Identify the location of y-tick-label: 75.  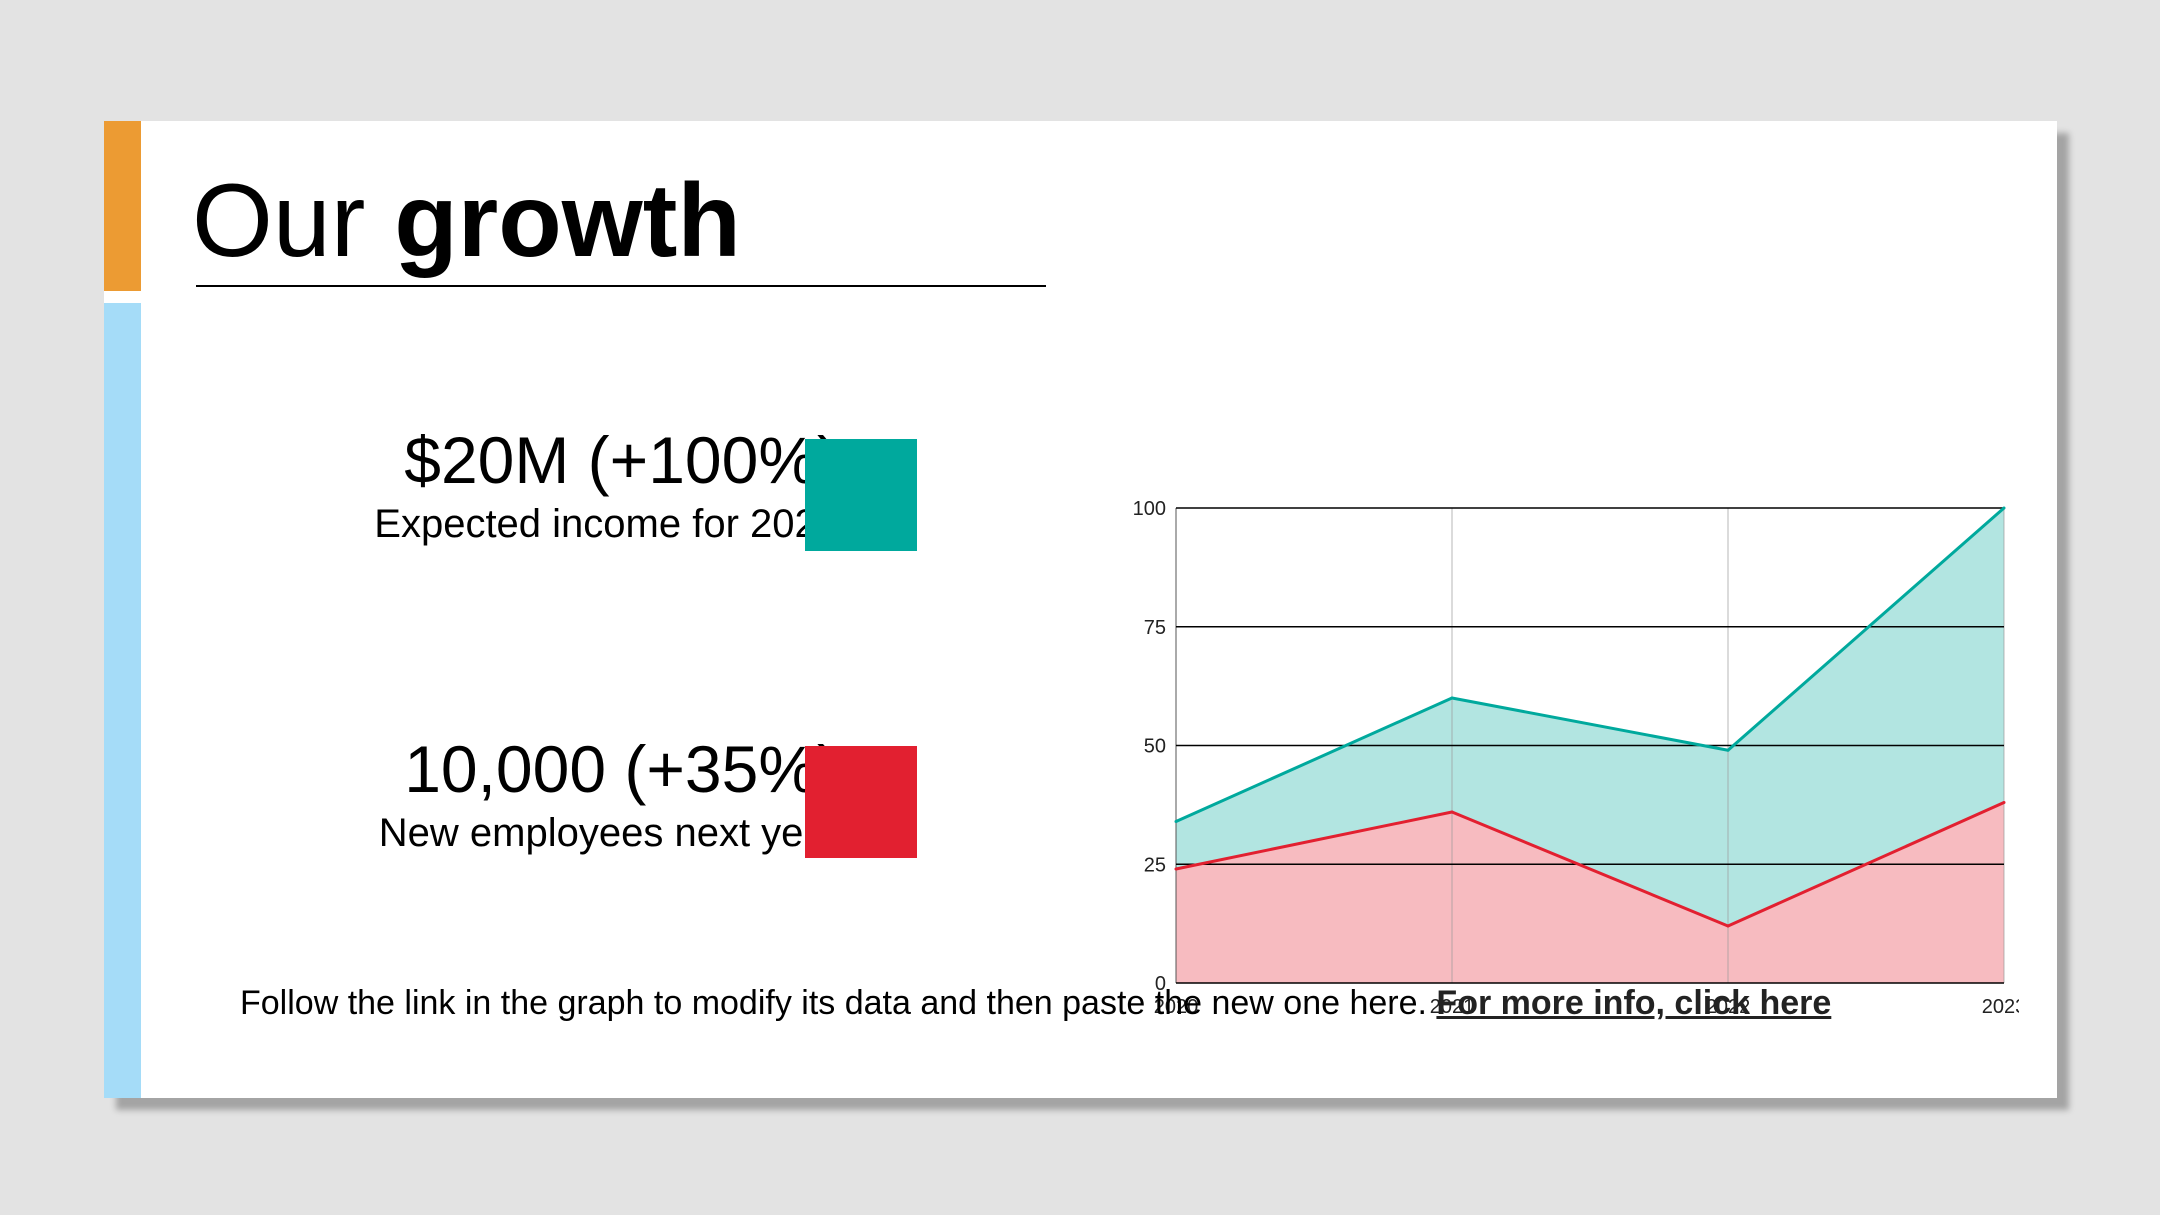
(1155, 628).